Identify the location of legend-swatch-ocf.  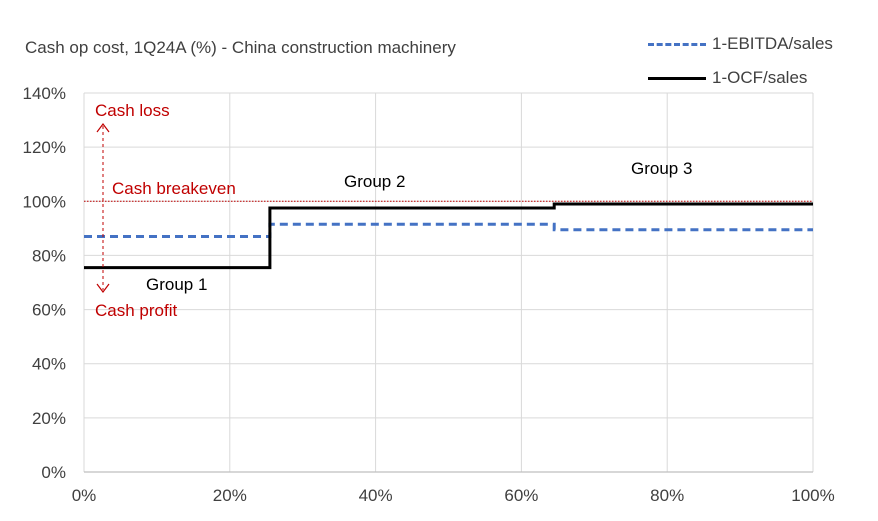
(677, 78).